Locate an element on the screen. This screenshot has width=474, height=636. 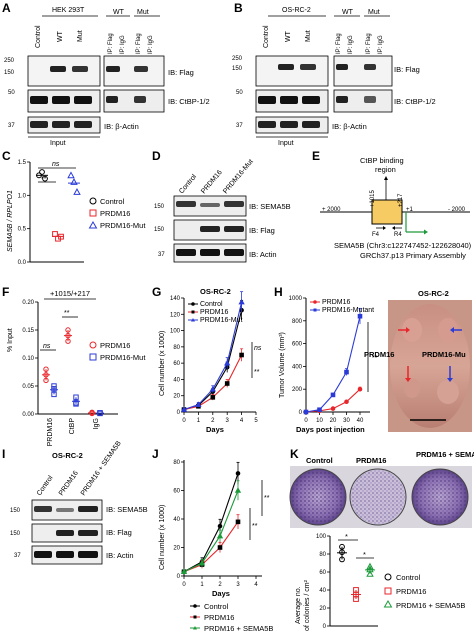
photo-label: PRDM16-Mu is located at coordinates (444, 354).